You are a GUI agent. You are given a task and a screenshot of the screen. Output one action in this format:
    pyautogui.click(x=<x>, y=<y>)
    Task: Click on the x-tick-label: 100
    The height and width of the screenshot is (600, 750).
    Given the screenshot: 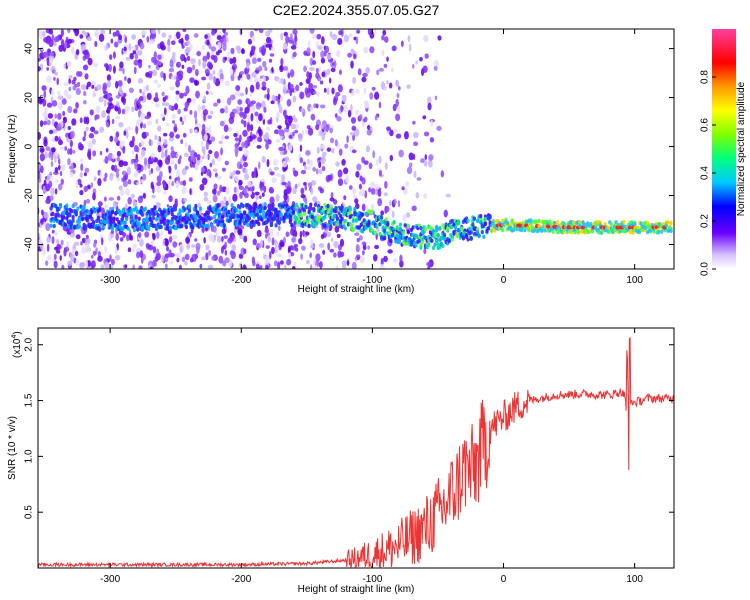 What is the action you would take?
    pyautogui.click(x=634, y=280)
    